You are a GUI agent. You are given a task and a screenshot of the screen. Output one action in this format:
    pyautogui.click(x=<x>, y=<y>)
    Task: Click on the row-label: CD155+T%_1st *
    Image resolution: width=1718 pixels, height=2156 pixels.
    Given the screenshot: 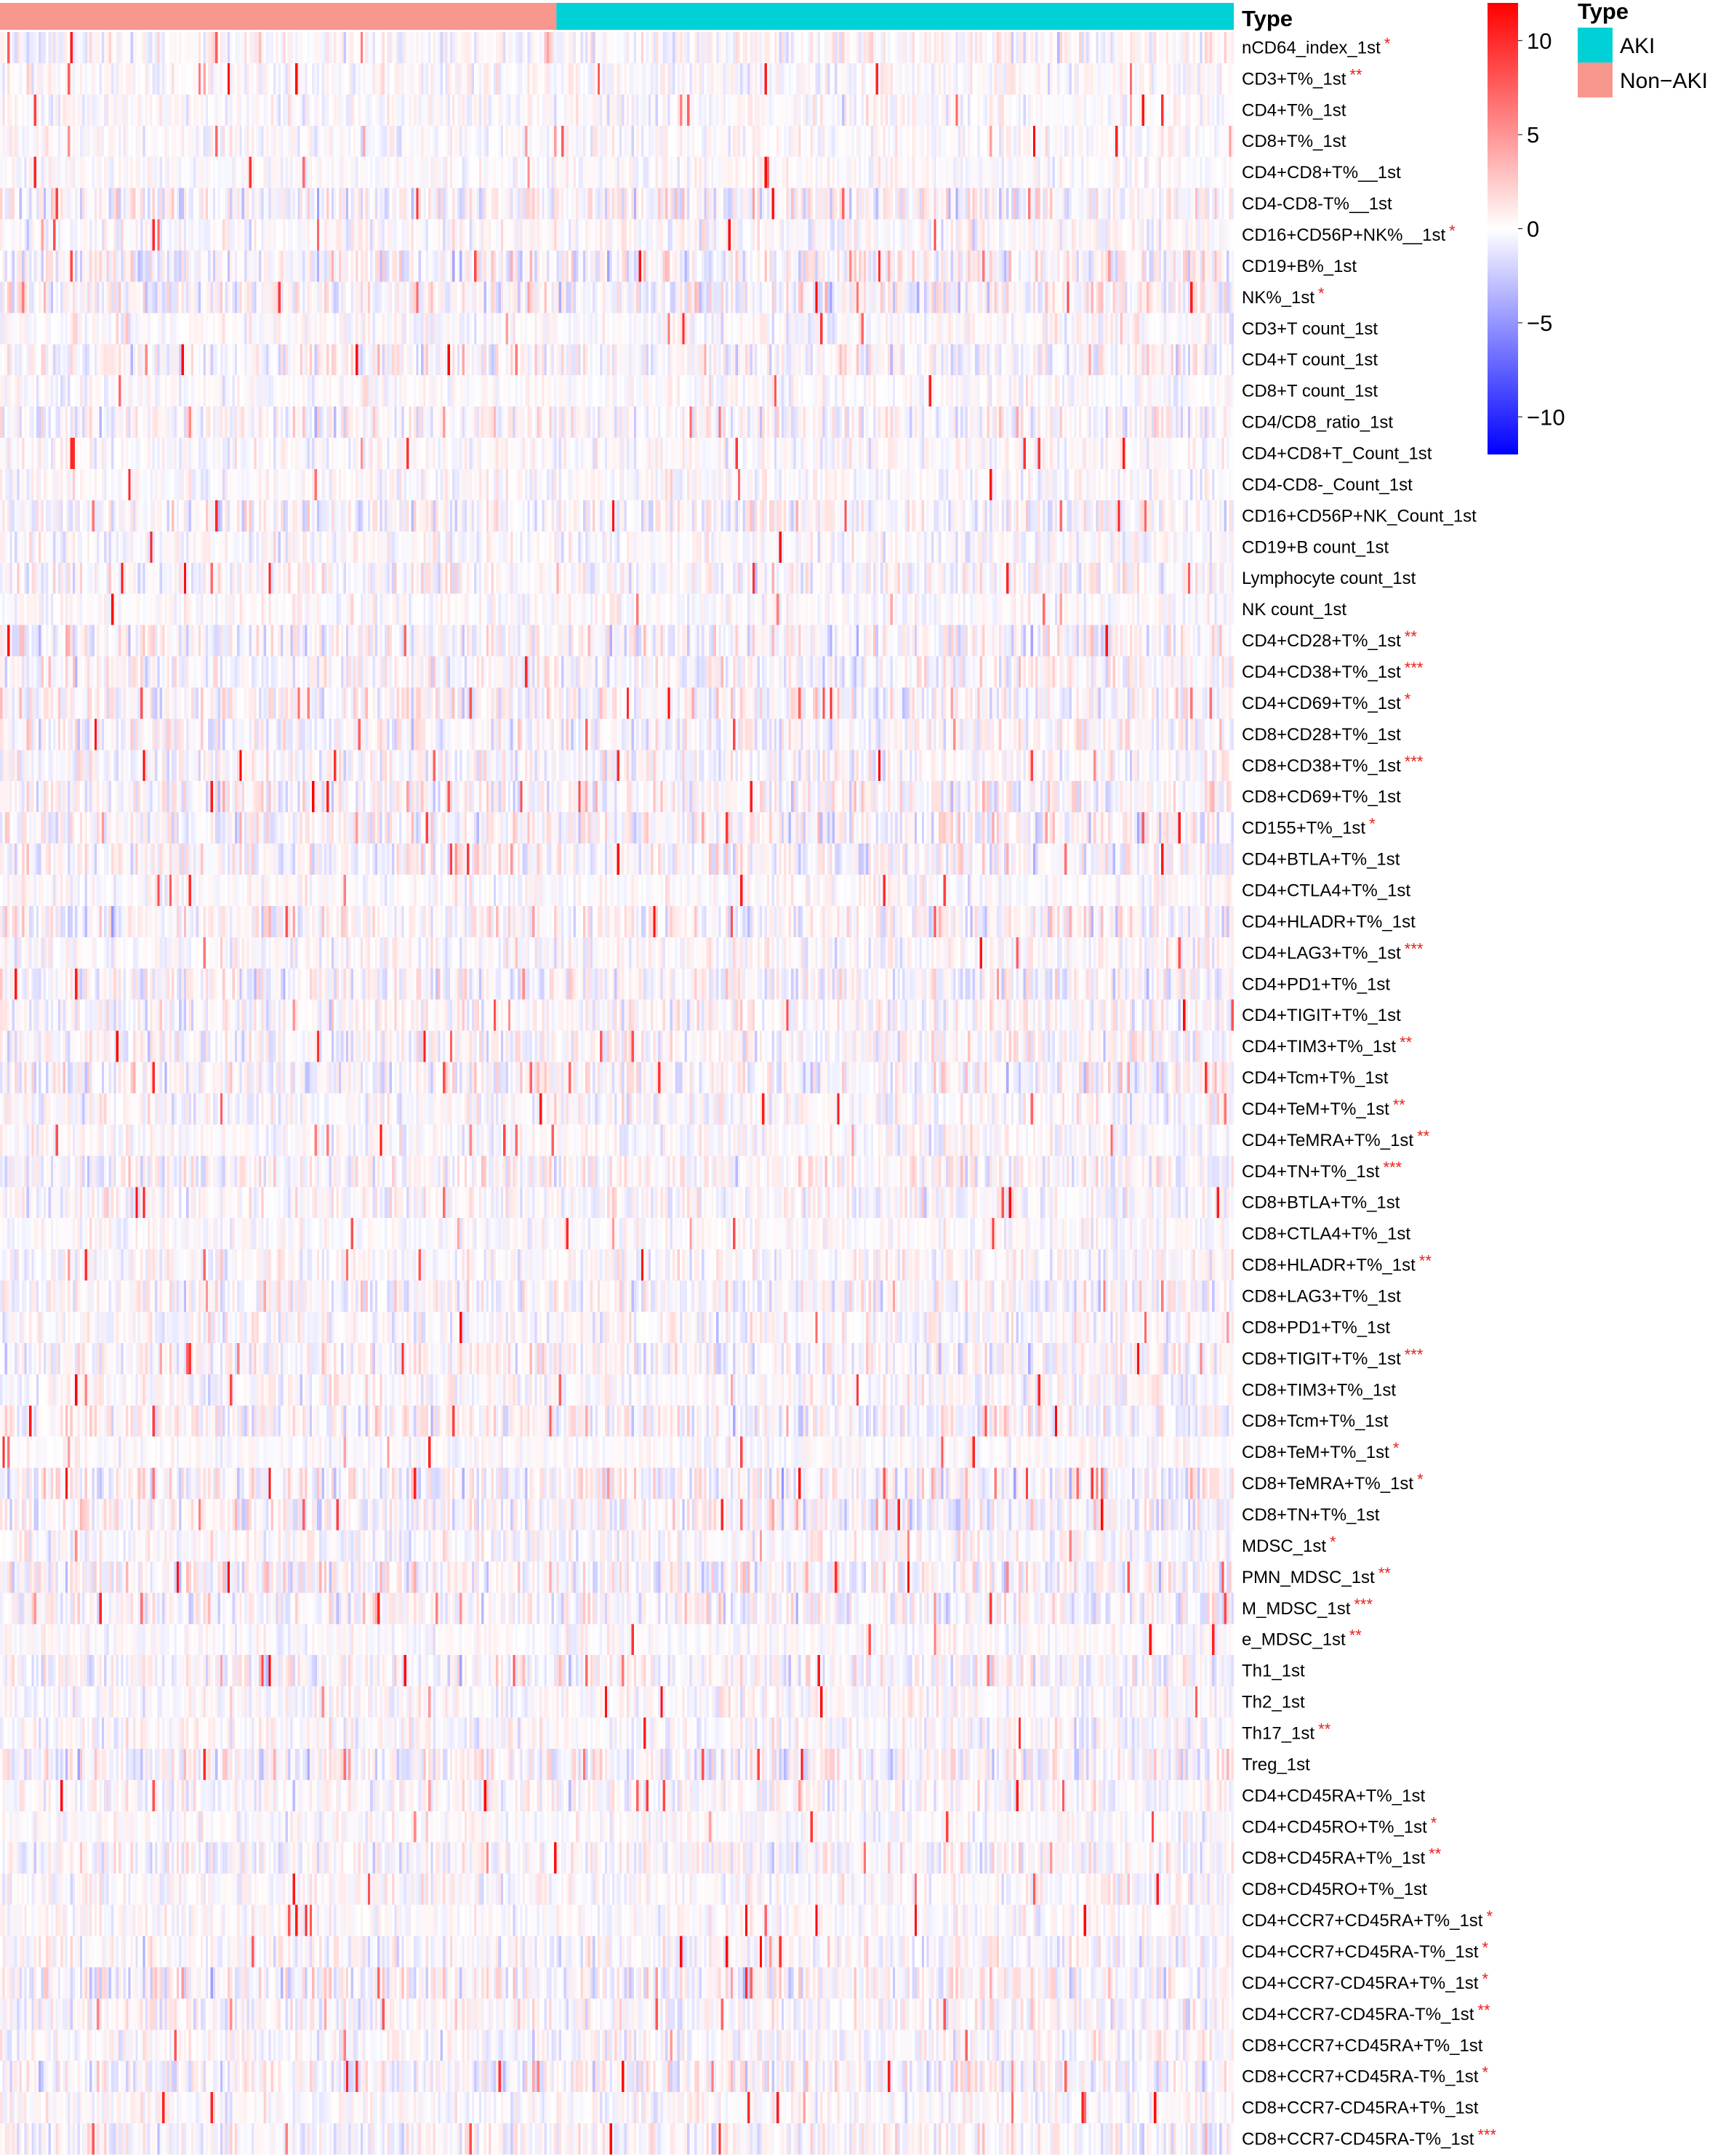 What is the action you would take?
    pyautogui.click(x=1309, y=826)
    